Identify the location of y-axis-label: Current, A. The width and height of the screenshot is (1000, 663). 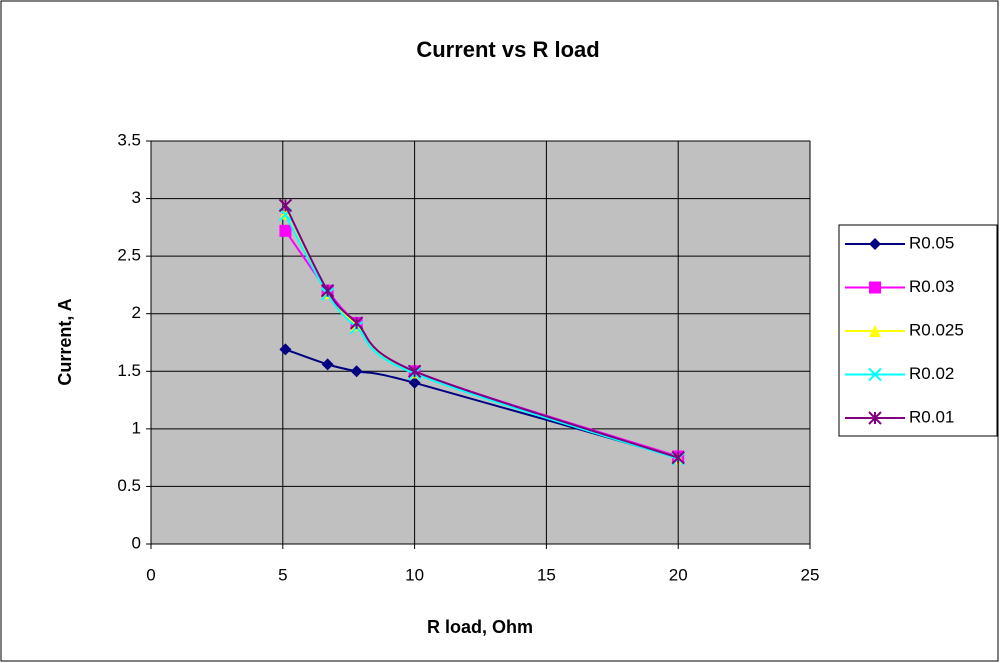
(65, 341).